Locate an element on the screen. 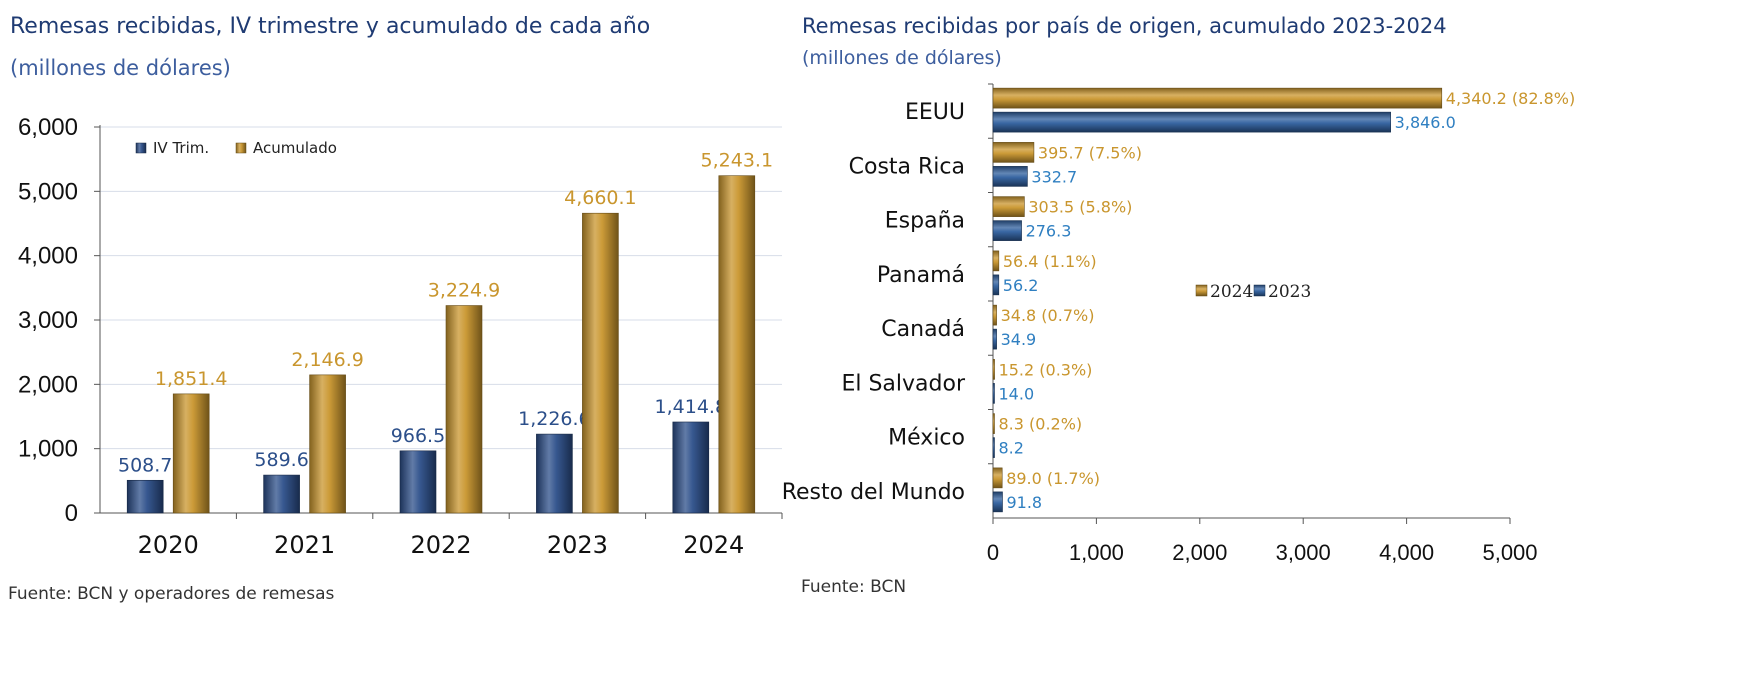 The width and height of the screenshot is (1753, 685). data-label: 8.3 (0.2%) is located at coordinates (1041, 424).